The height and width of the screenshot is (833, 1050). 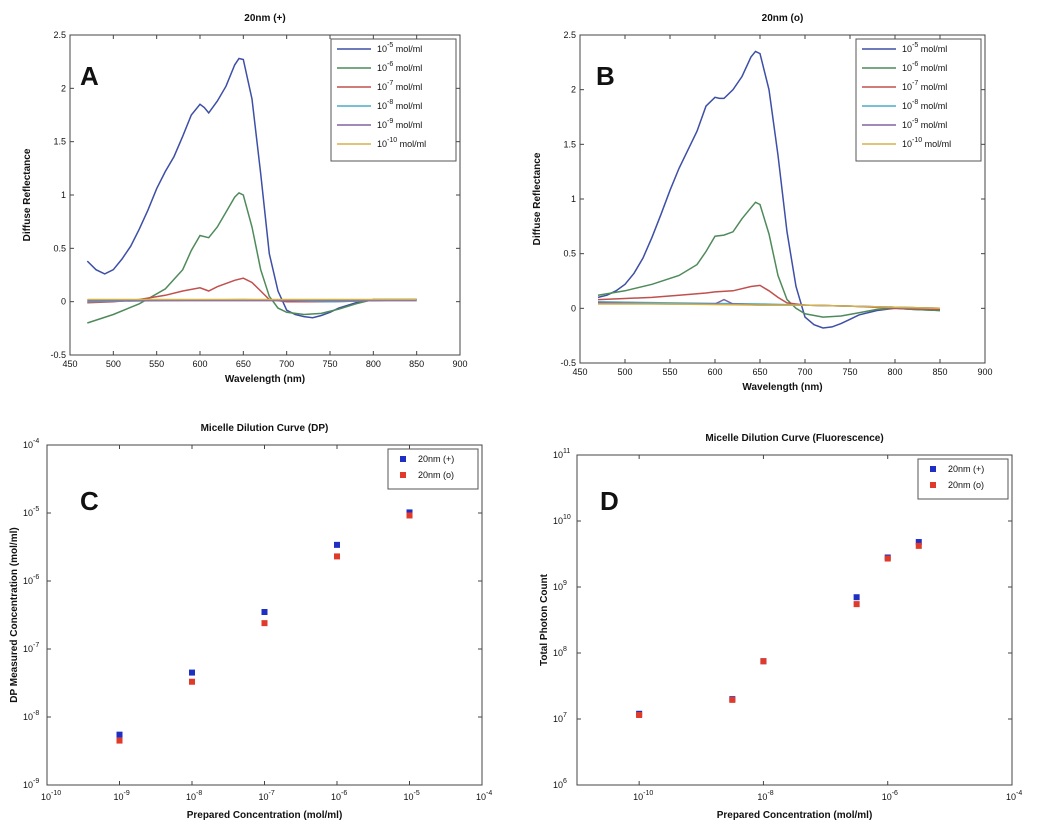 I want to click on y-tick-label: 2.5, so click(x=59, y=35).